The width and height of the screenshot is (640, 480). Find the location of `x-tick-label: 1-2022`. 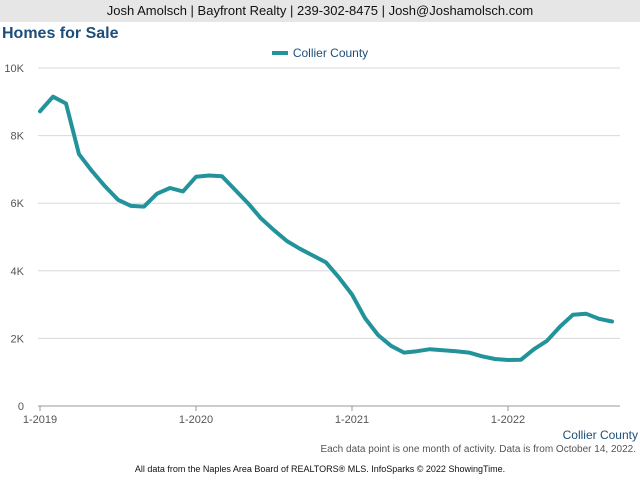

x-tick-label: 1-2022 is located at coordinates (508, 420).